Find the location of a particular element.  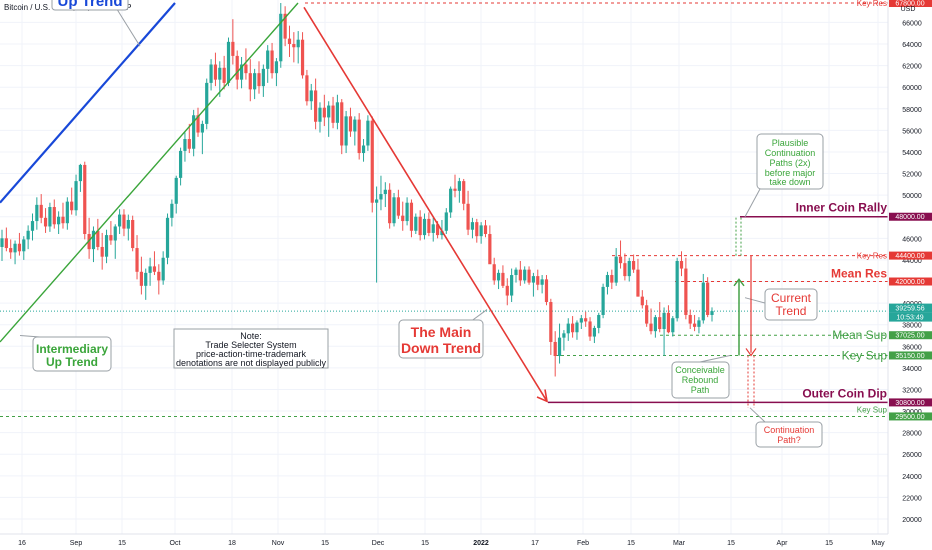

y-tick-label: 34000 is located at coordinates (912, 369).